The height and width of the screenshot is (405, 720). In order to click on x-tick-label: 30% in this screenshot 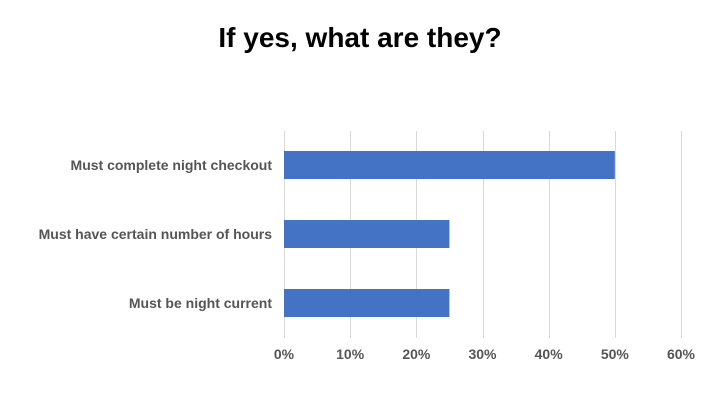, I will do `click(482, 354)`.